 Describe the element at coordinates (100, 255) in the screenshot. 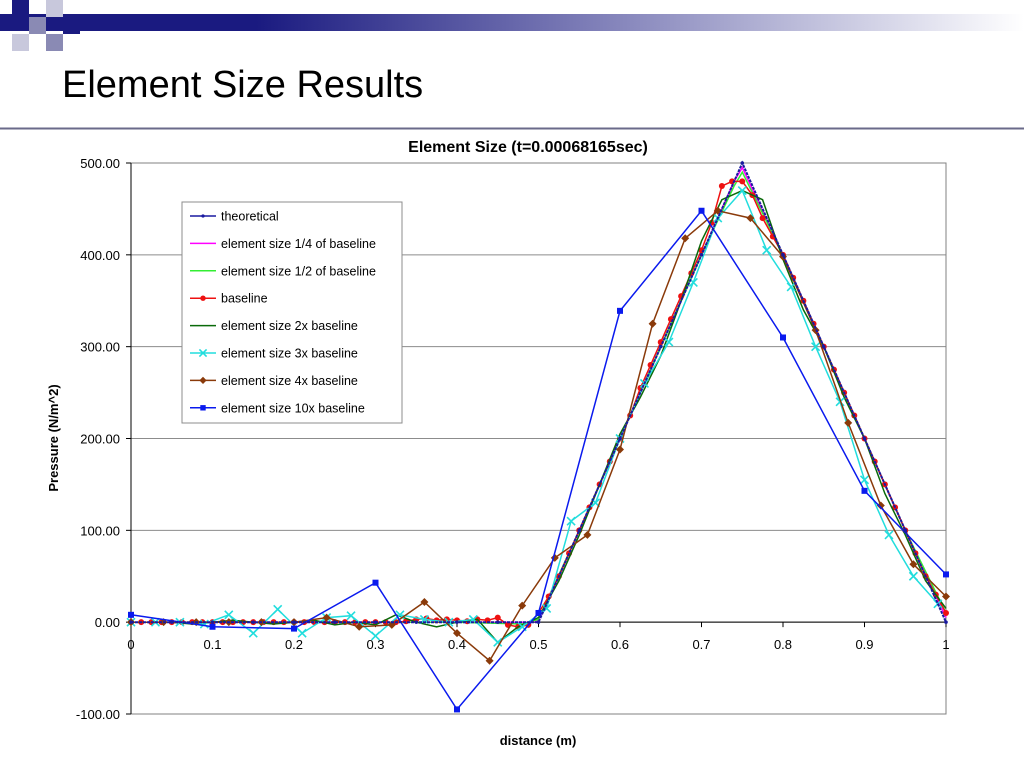

I see `y-tick-label: 400.00` at that location.